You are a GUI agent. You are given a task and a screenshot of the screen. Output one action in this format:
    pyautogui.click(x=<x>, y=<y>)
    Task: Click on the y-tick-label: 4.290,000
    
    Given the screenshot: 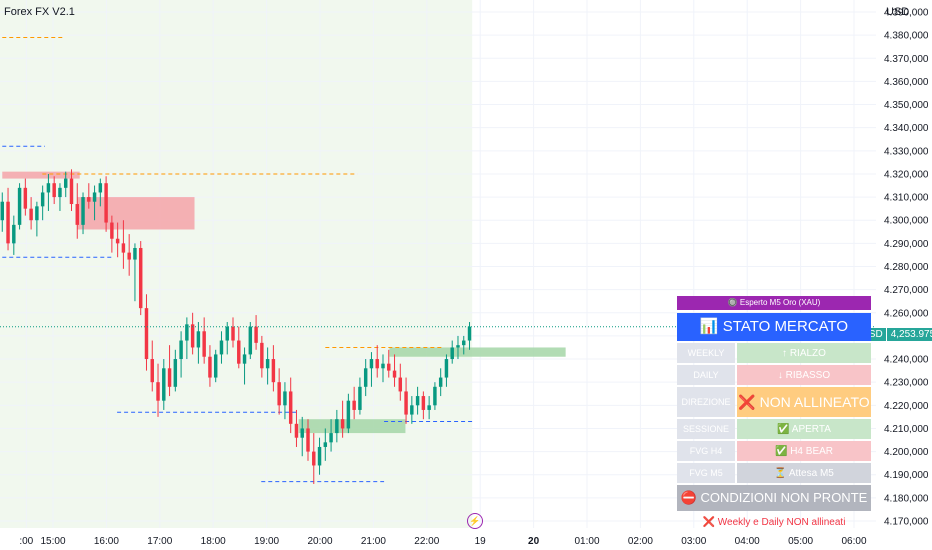 What is the action you would take?
    pyautogui.click(x=906, y=244)
    